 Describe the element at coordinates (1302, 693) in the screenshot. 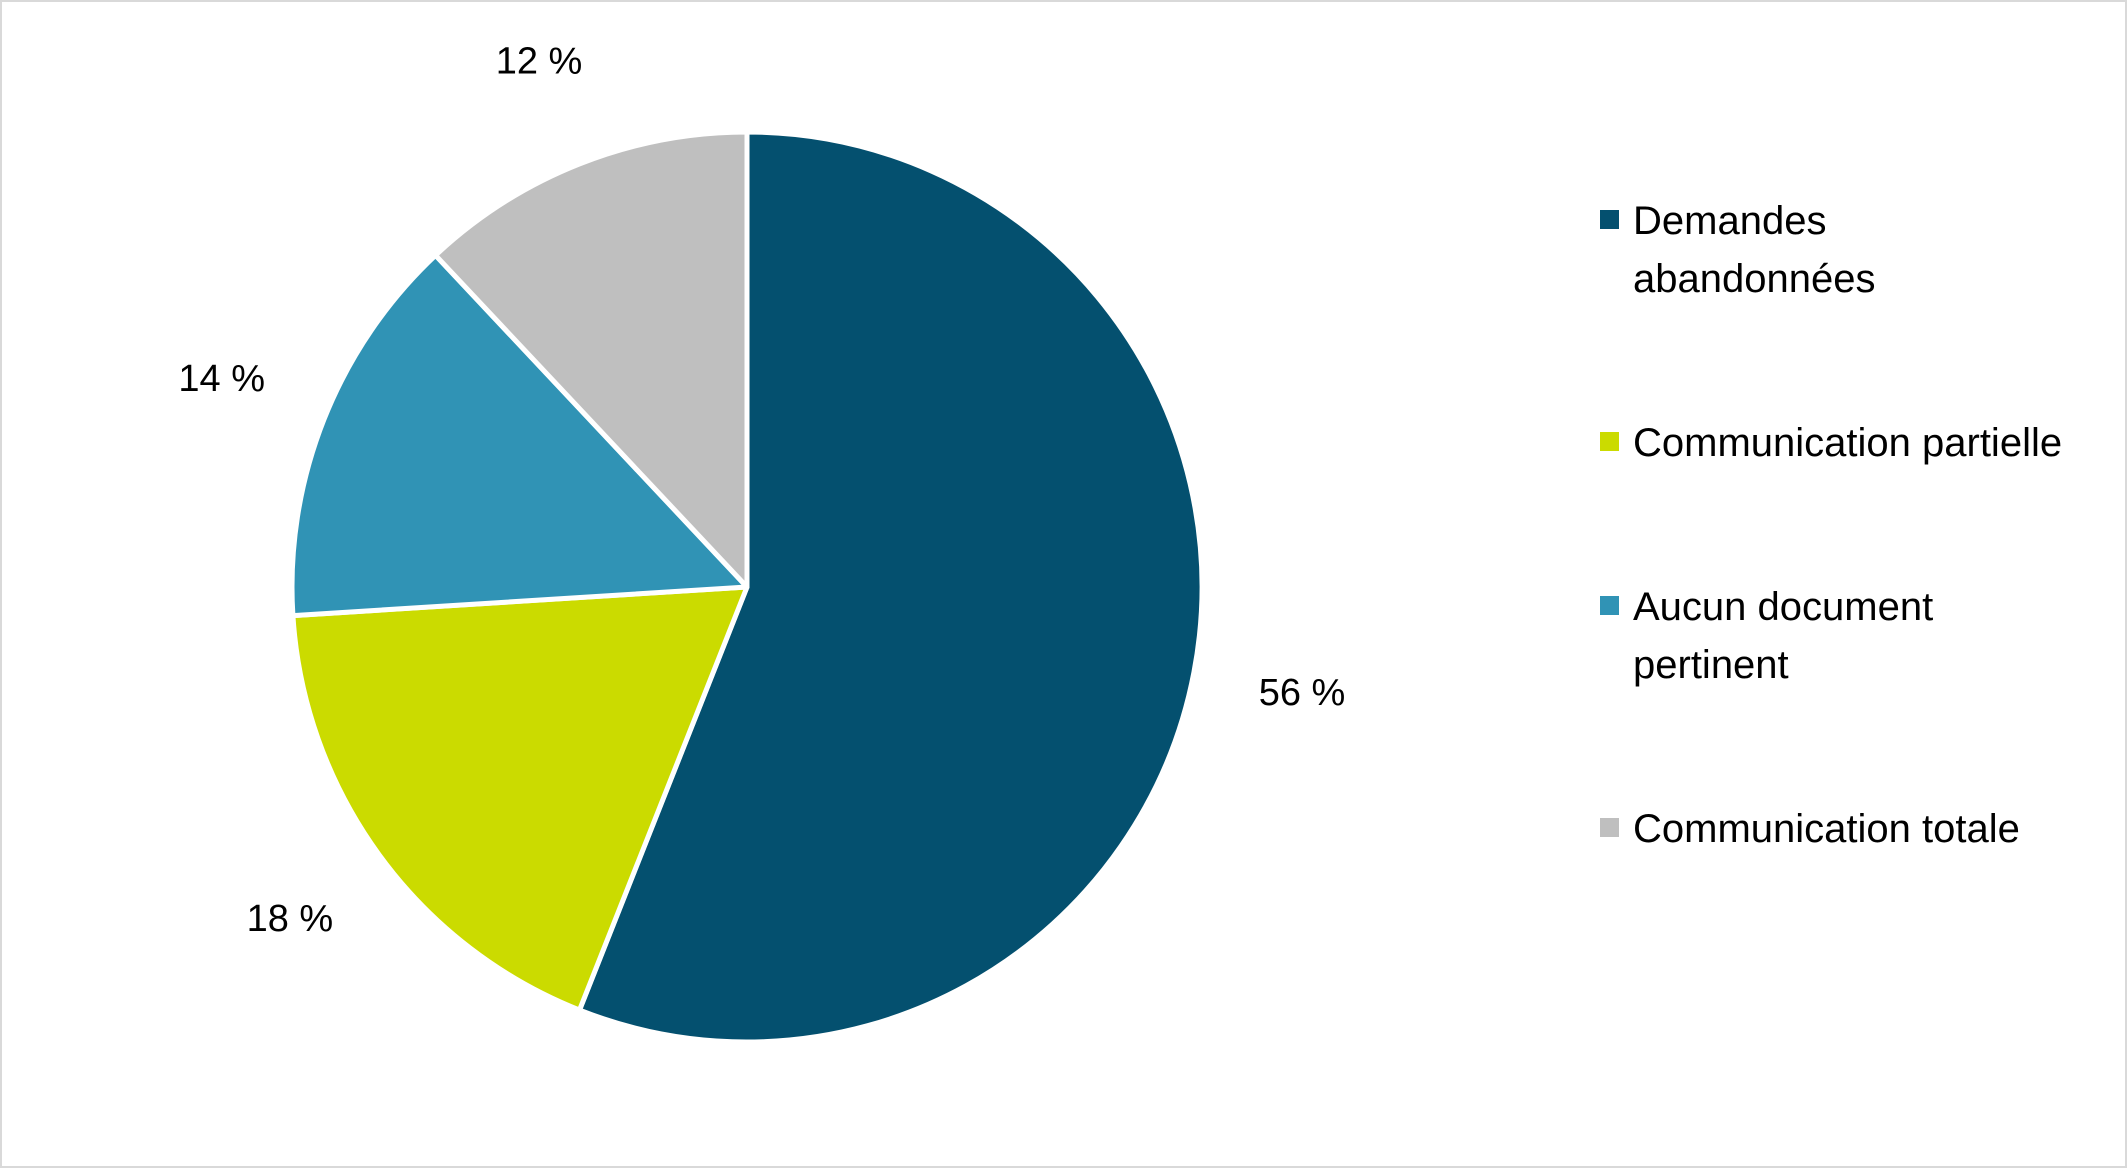

I see `slice-data-label-0: 56 %` at that location.